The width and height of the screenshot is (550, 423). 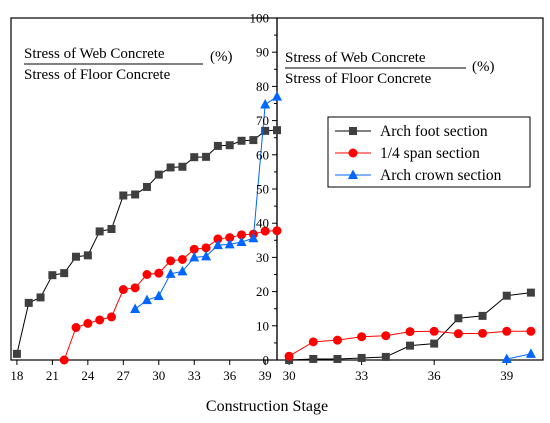 What do you see at coordinates (262, 52) in the screenshot?
I see `y-tick-label: 90` at bounding box center [262, 52].